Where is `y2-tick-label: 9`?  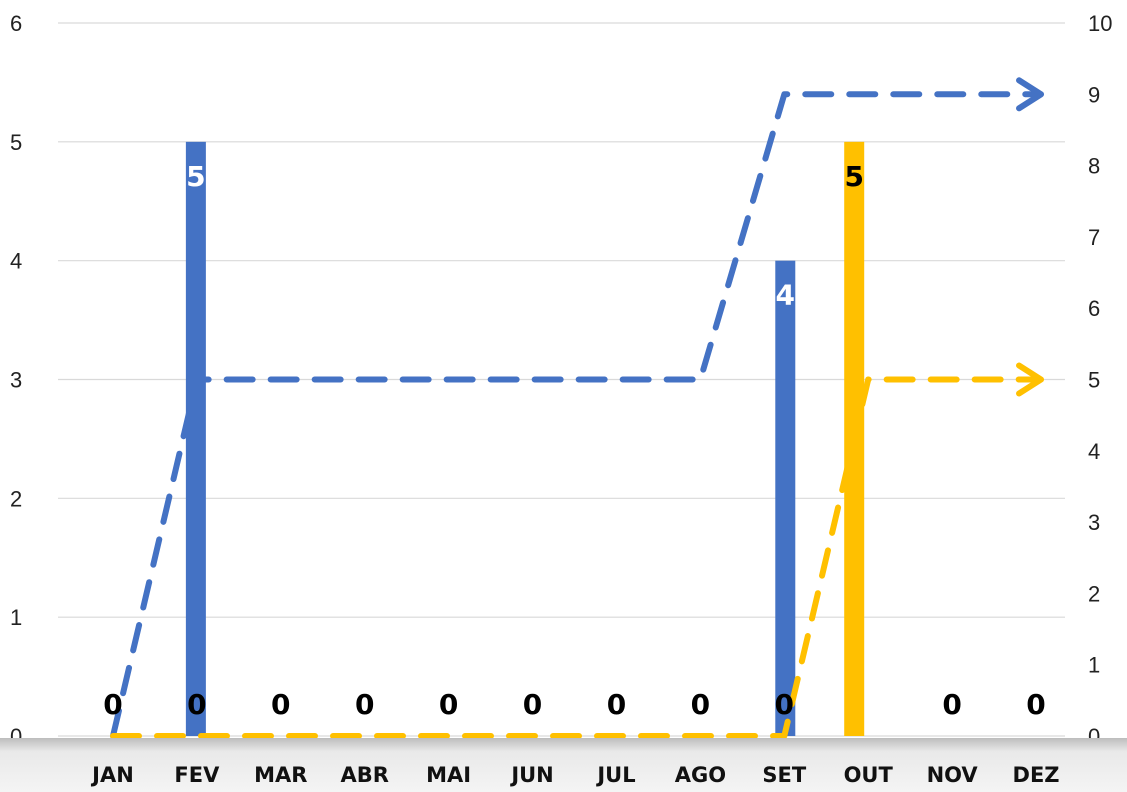
y2-tick-label: 9 is located at coordinates (1094, 94).